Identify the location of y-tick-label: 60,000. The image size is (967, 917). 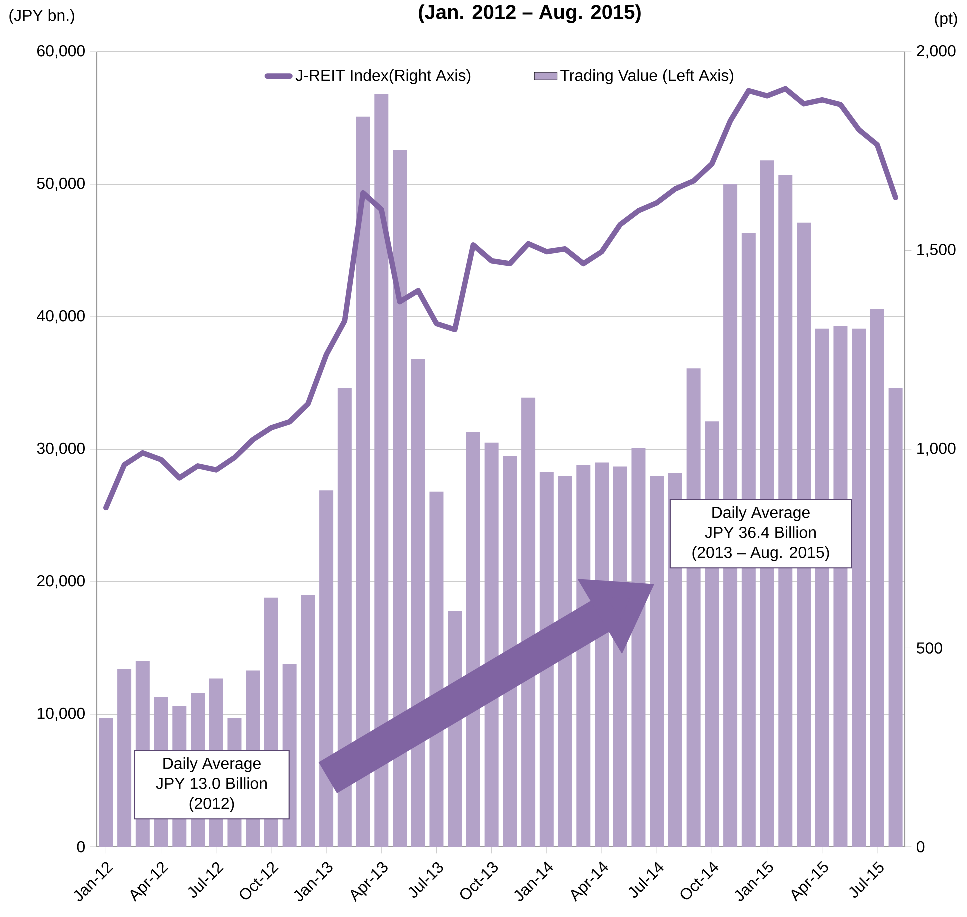
(62, 52).